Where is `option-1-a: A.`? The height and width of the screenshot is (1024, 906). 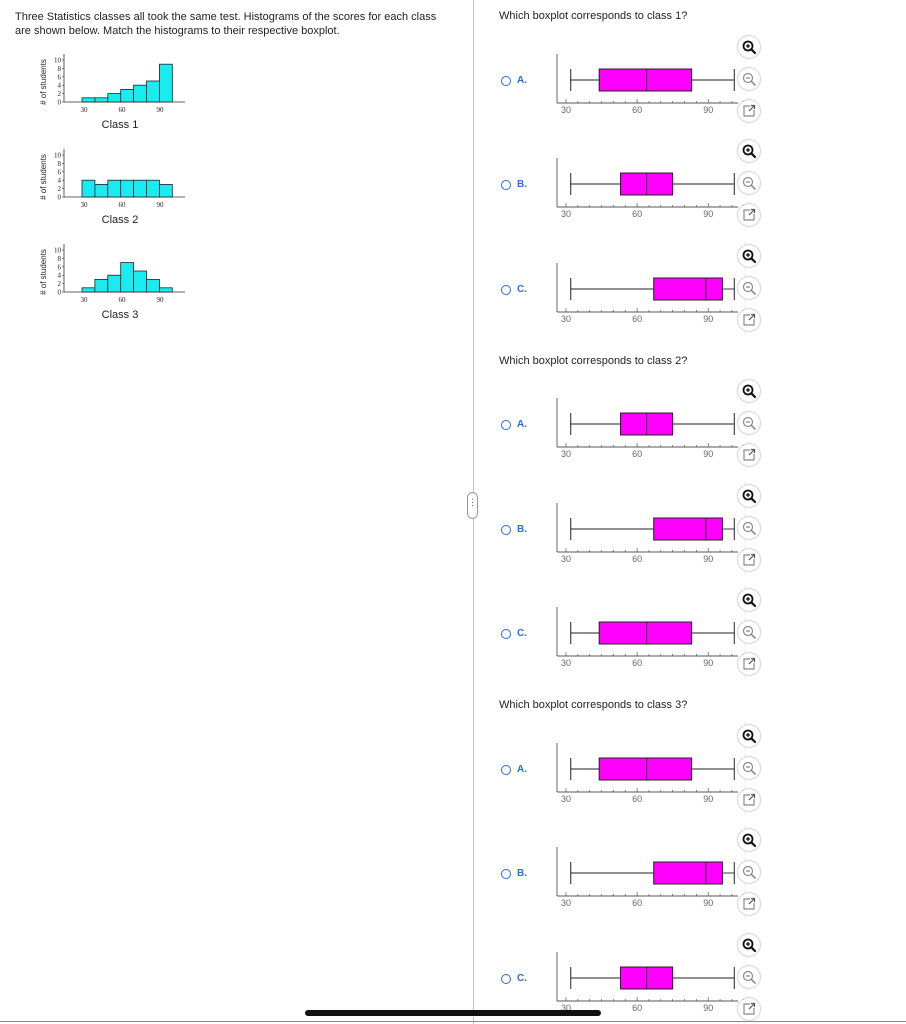 option-1-a: A. is located at coordinates (517, 82).